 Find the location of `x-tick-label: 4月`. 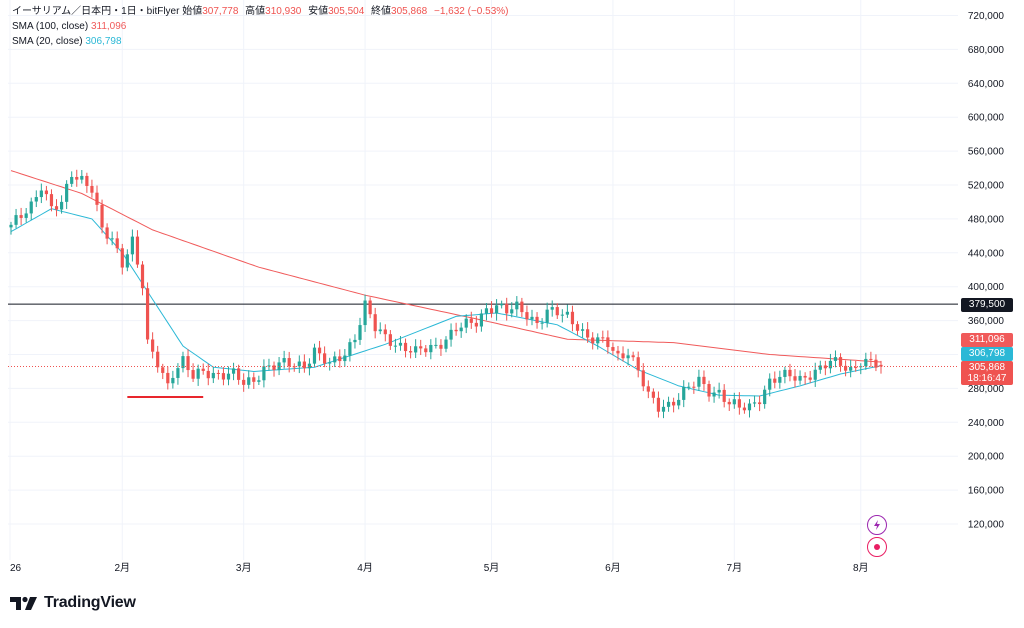

x-tick-label: 4月 is located at coordinates (365, 568).